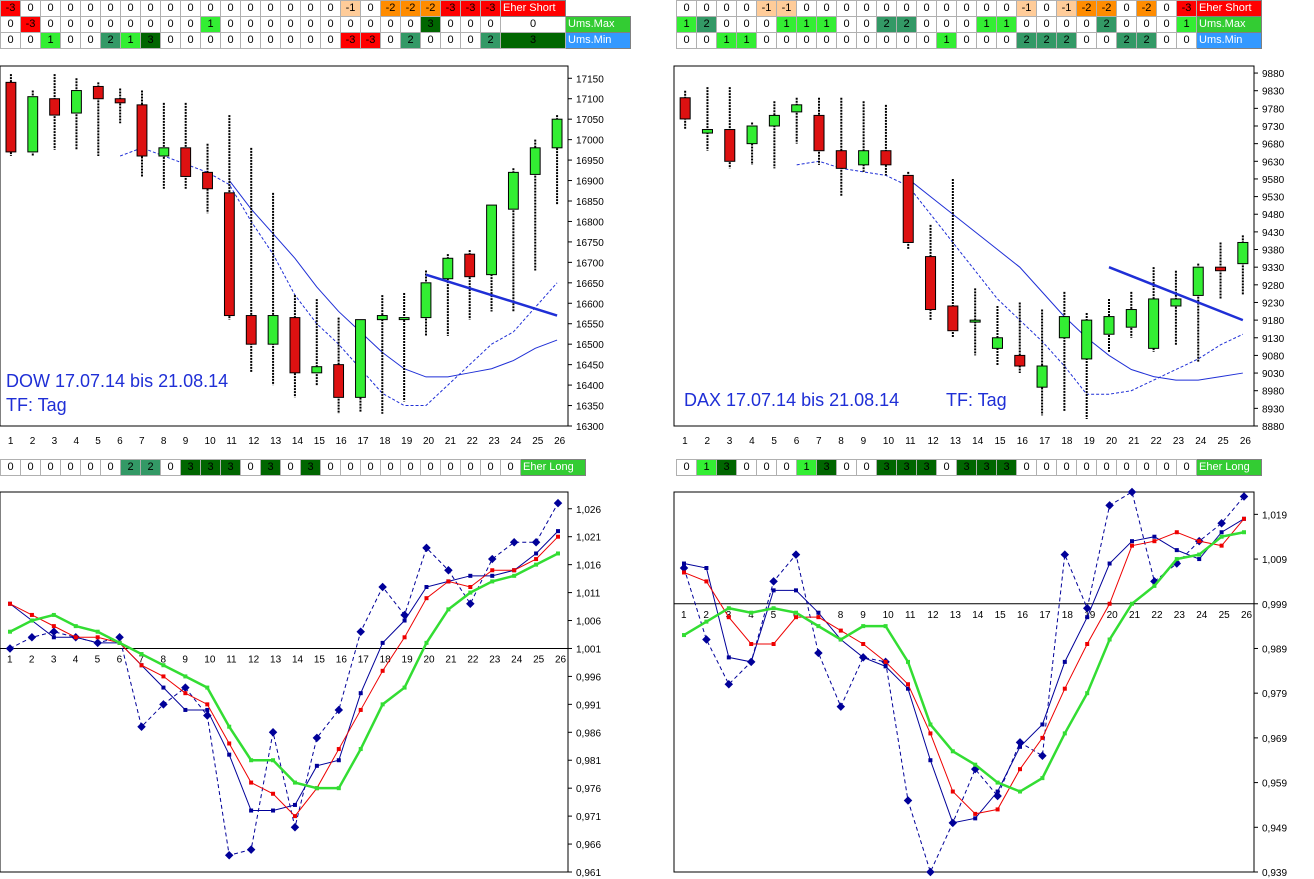  I want to click on x-tick-label: 5, so click(98, 659).